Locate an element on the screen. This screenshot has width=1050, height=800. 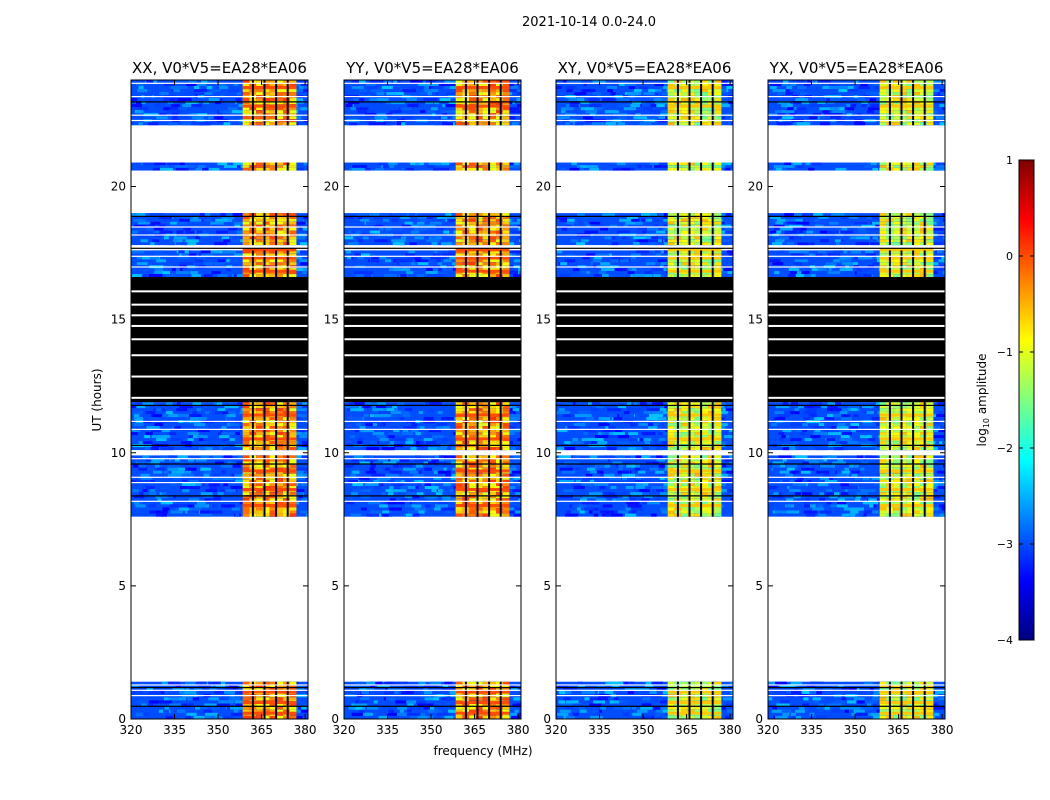
x-tick-label: 335 is located at coordinates (174, 730).